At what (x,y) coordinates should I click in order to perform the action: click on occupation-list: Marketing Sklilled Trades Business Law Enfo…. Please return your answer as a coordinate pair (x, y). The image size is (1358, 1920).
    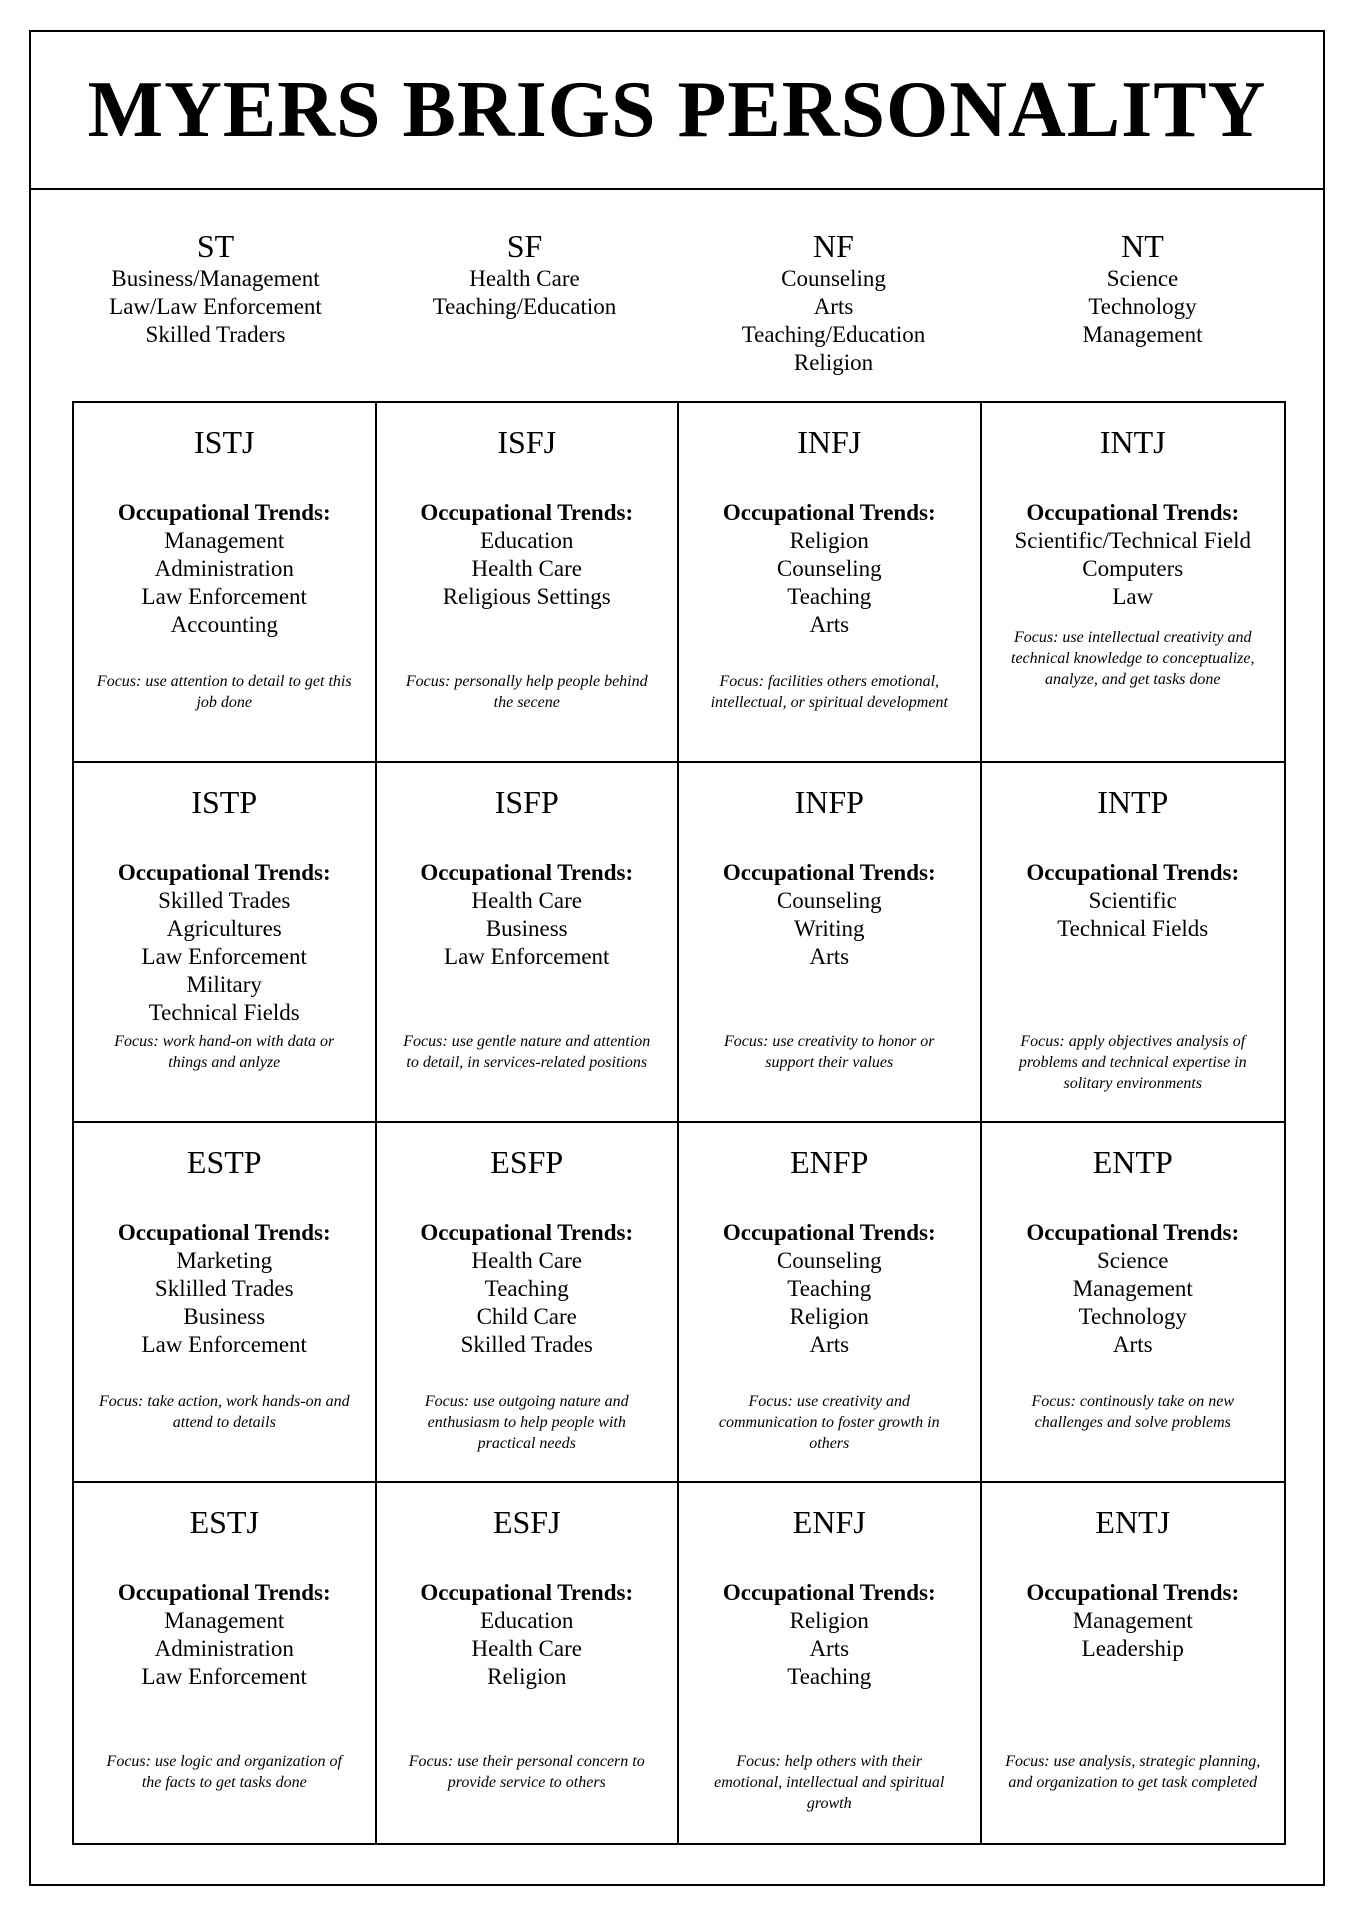
    Looking at the image, I should click on (224, 1317).